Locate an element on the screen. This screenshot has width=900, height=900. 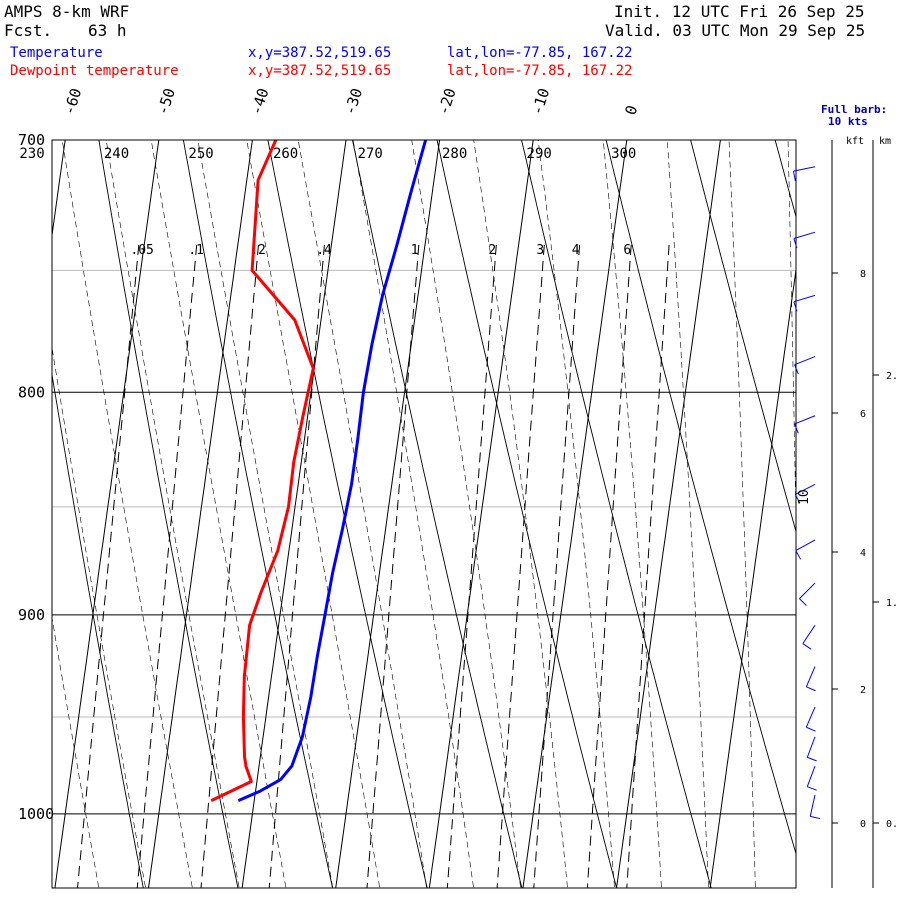
pressure-tick-label: 900 is located at coordinates (31, 615).